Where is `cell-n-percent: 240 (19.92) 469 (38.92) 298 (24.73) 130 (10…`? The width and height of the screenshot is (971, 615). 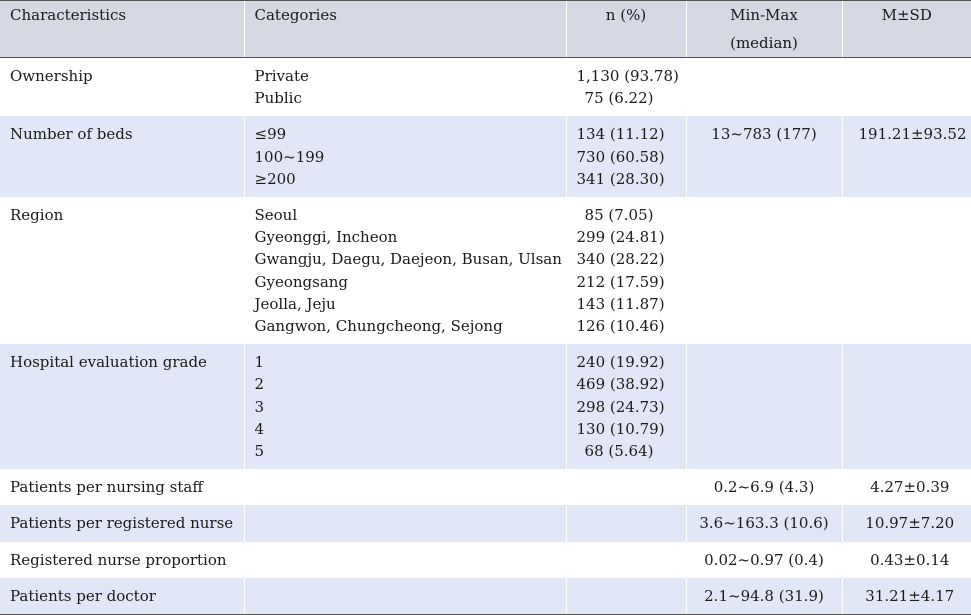
cell-n-percent: 240 (19.92) 469 (38.92) 298 (24.73) 130 (10… is located at coordinates (625, 407).